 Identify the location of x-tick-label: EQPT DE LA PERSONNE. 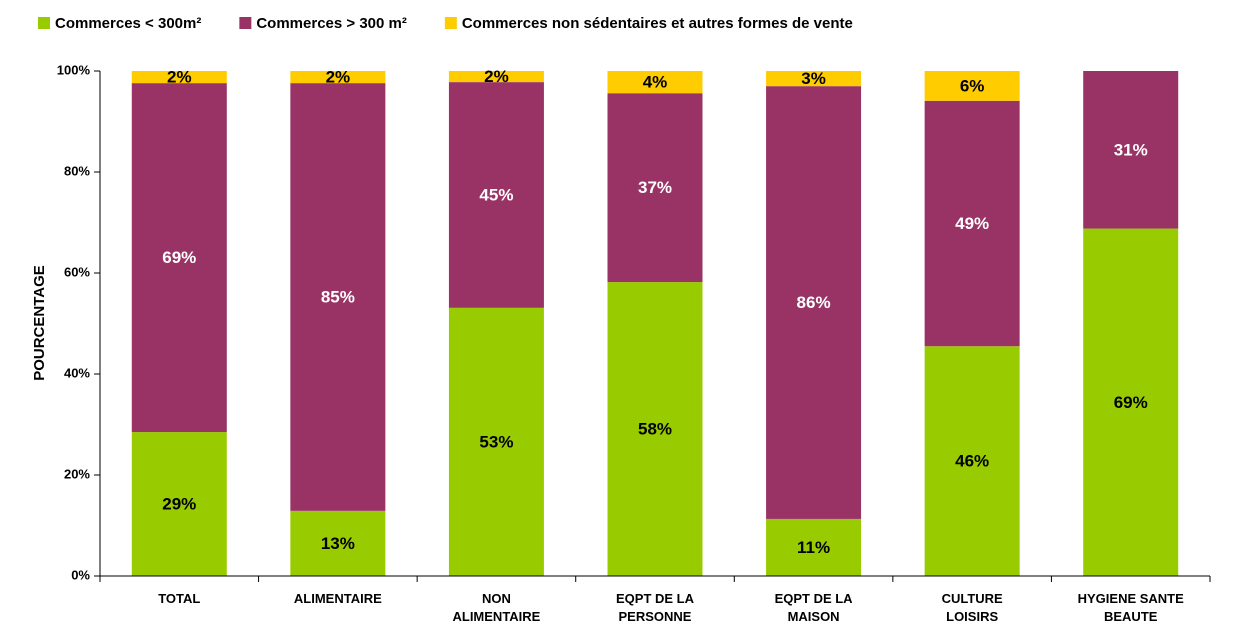
(655, 607).